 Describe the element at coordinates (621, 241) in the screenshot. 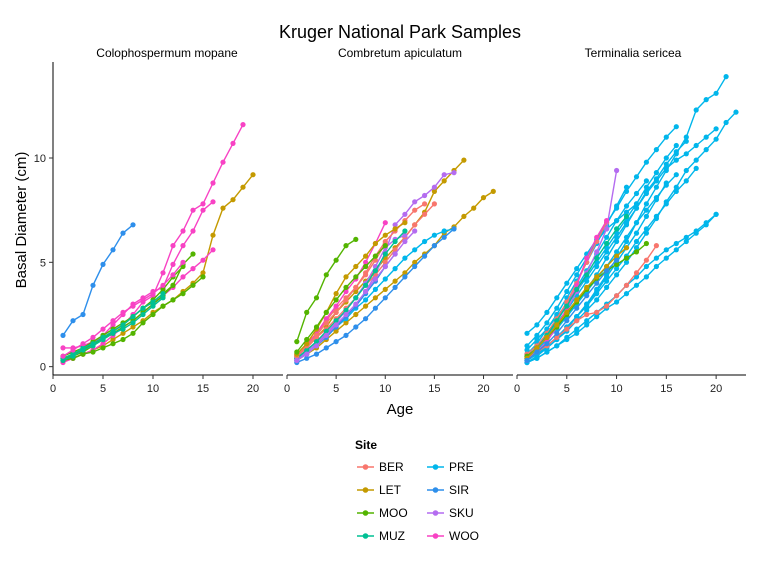

I see `series-pre` at that location.